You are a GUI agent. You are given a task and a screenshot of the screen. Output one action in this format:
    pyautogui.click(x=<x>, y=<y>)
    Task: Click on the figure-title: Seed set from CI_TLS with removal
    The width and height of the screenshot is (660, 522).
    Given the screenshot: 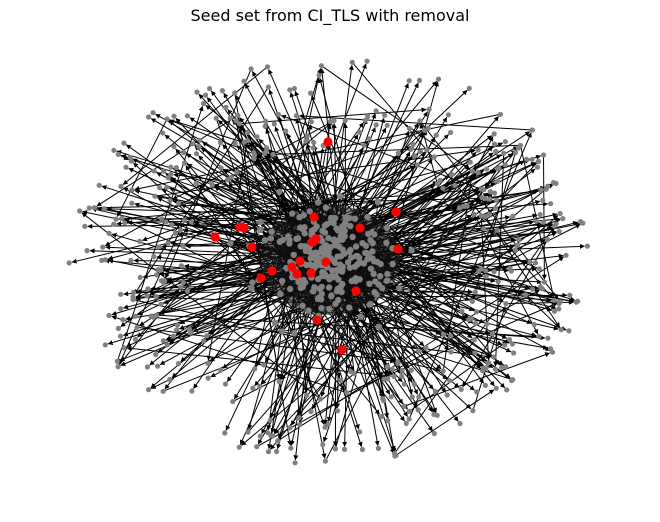 What is the action you would take?
    pyautogui.click(x=330, y=15)
    